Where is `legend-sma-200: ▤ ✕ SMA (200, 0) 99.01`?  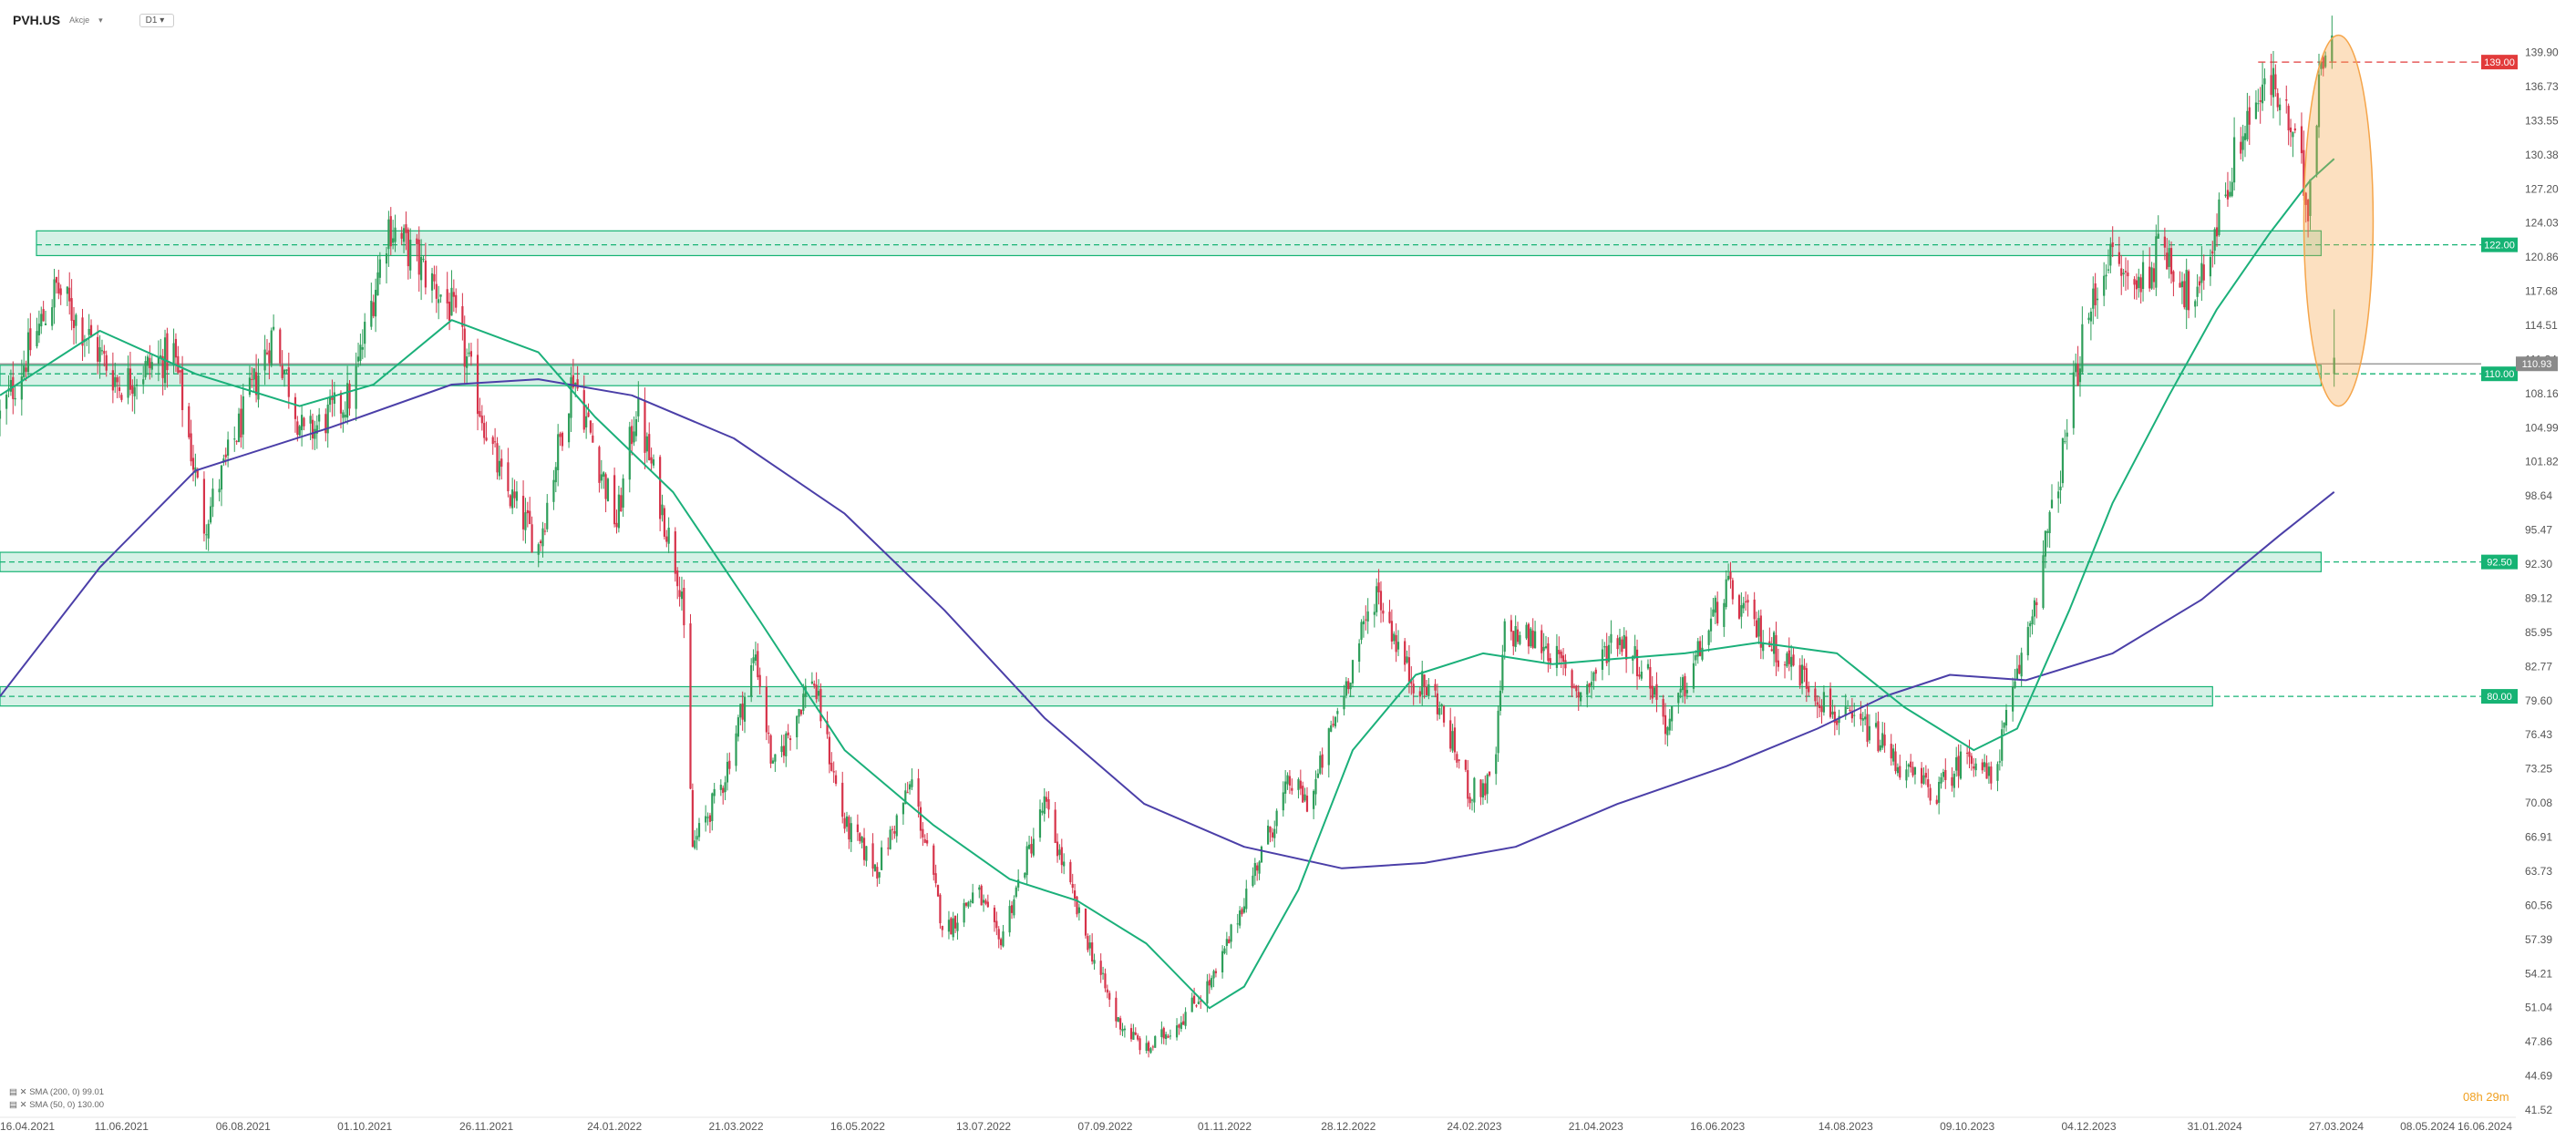
legend-sma-200: ▤ ✕ SMA (200, 0) 99.01 is located at coordinates (56, 1092).